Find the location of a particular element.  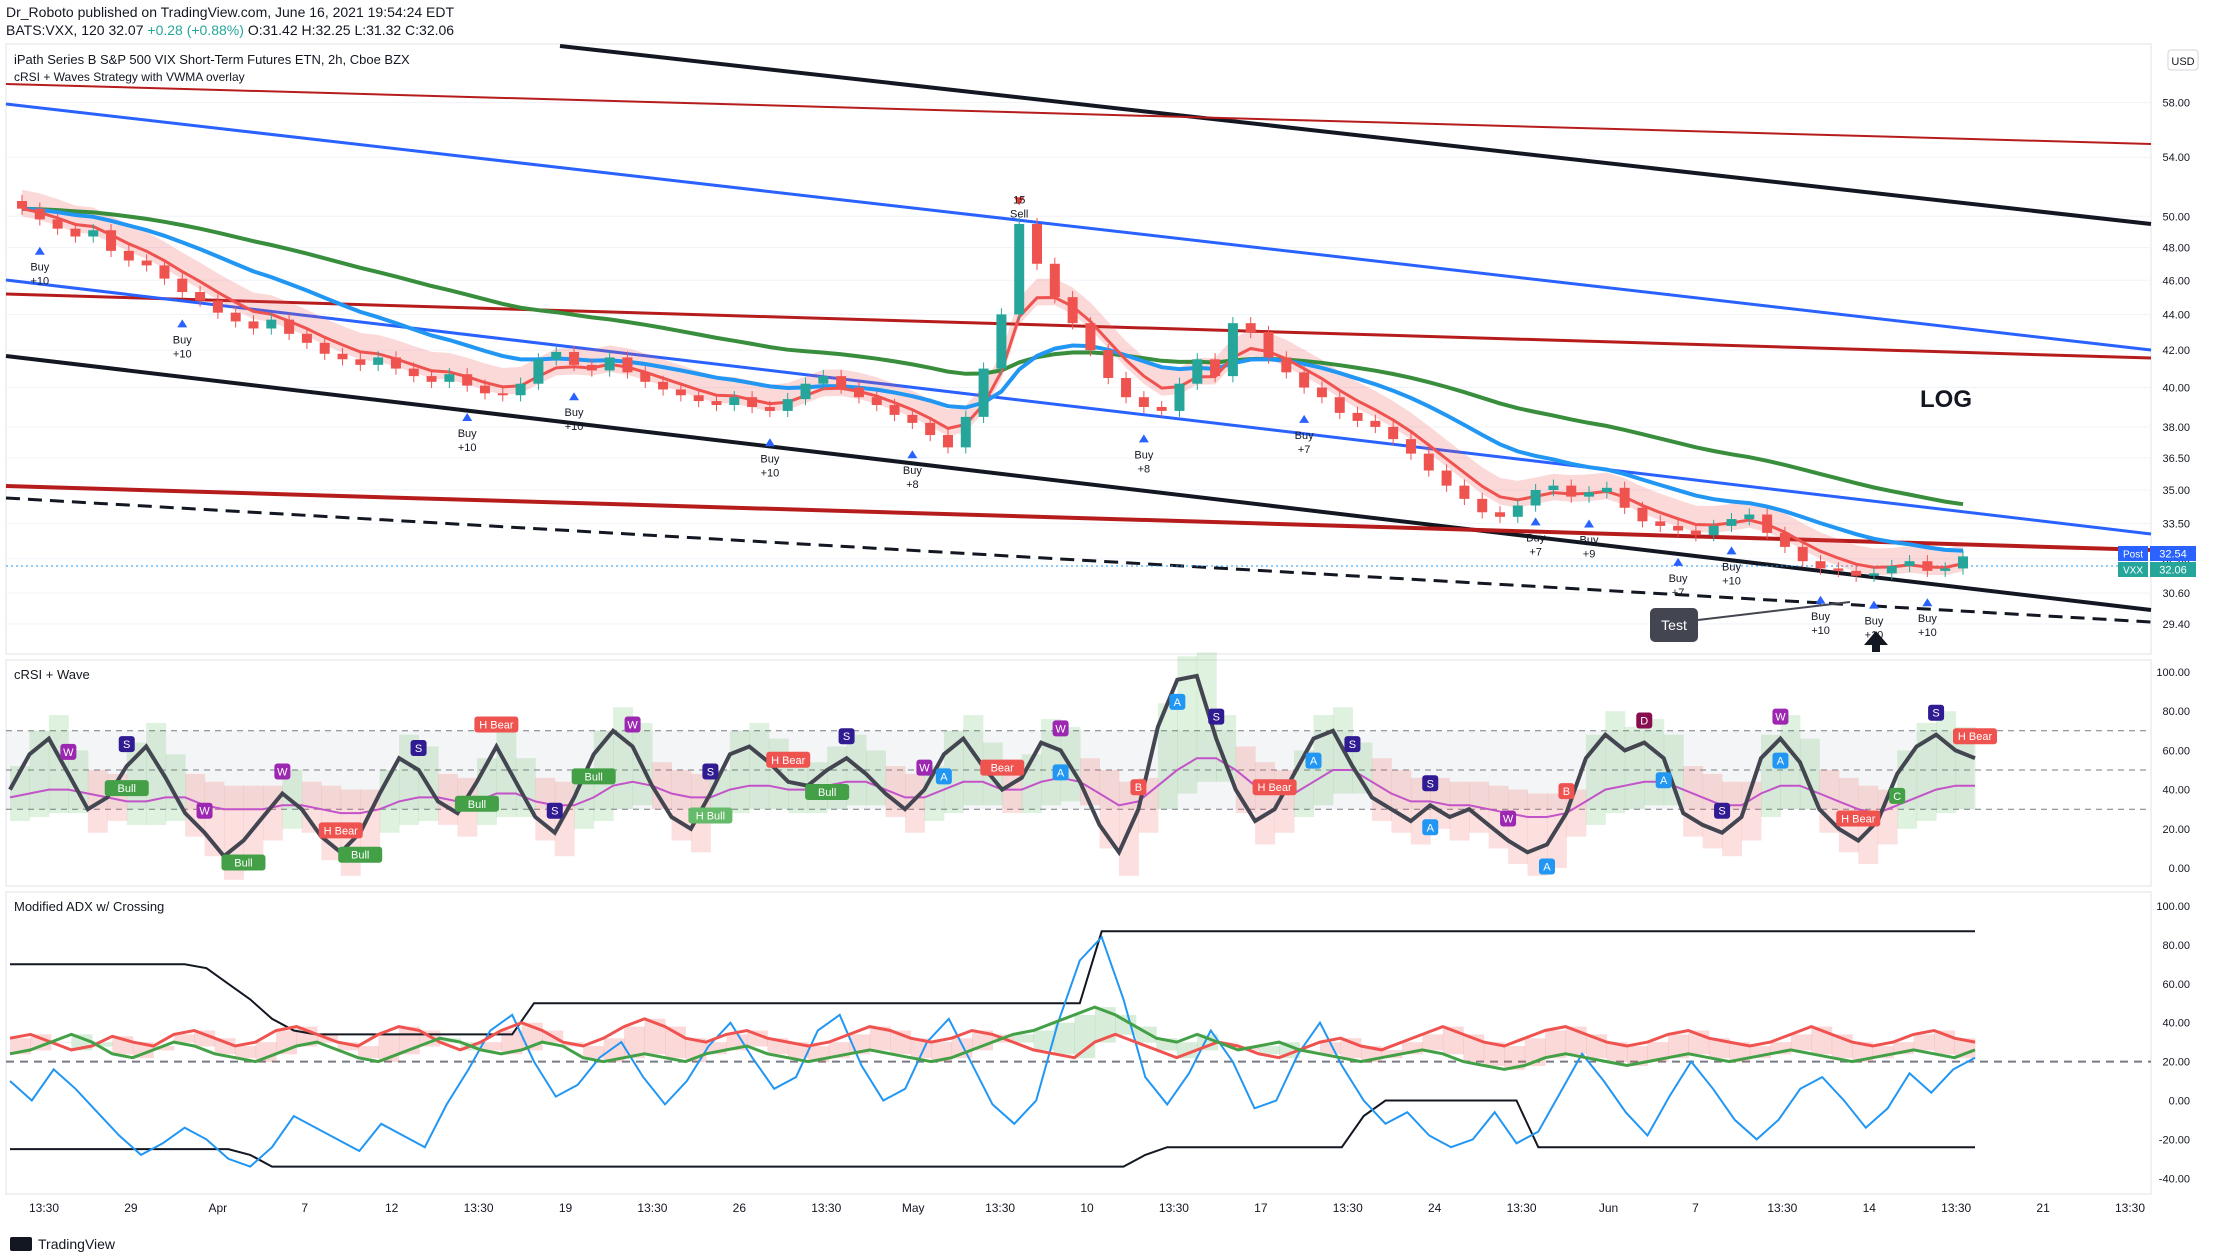

crsi-tick-label: 80.00 is located at coordinates (2176, 712).